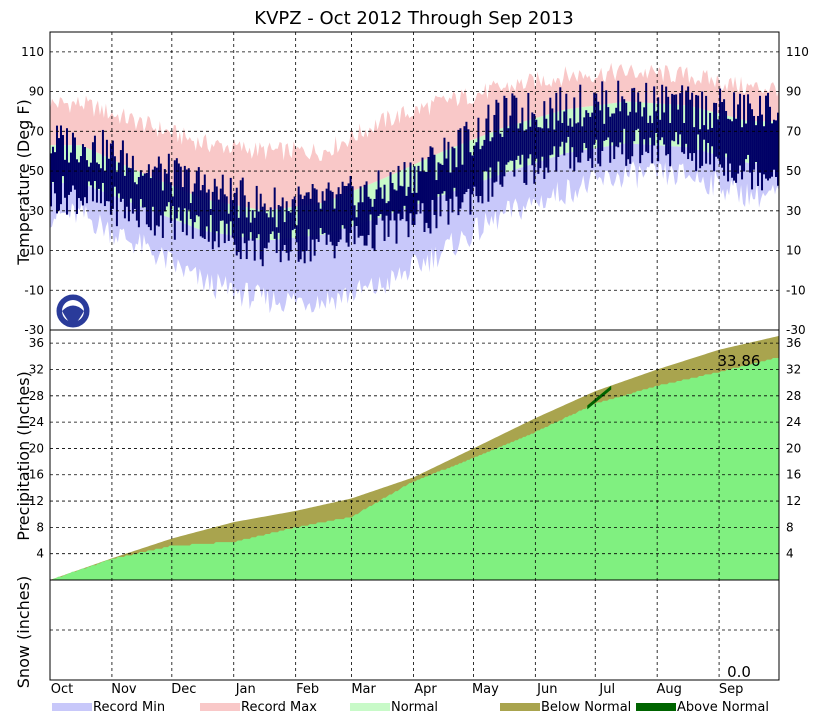  What do you see at coordinates (129, 707) in the screenshot?
I see `legend-label: Record Min` at bounding box center [129, 707].